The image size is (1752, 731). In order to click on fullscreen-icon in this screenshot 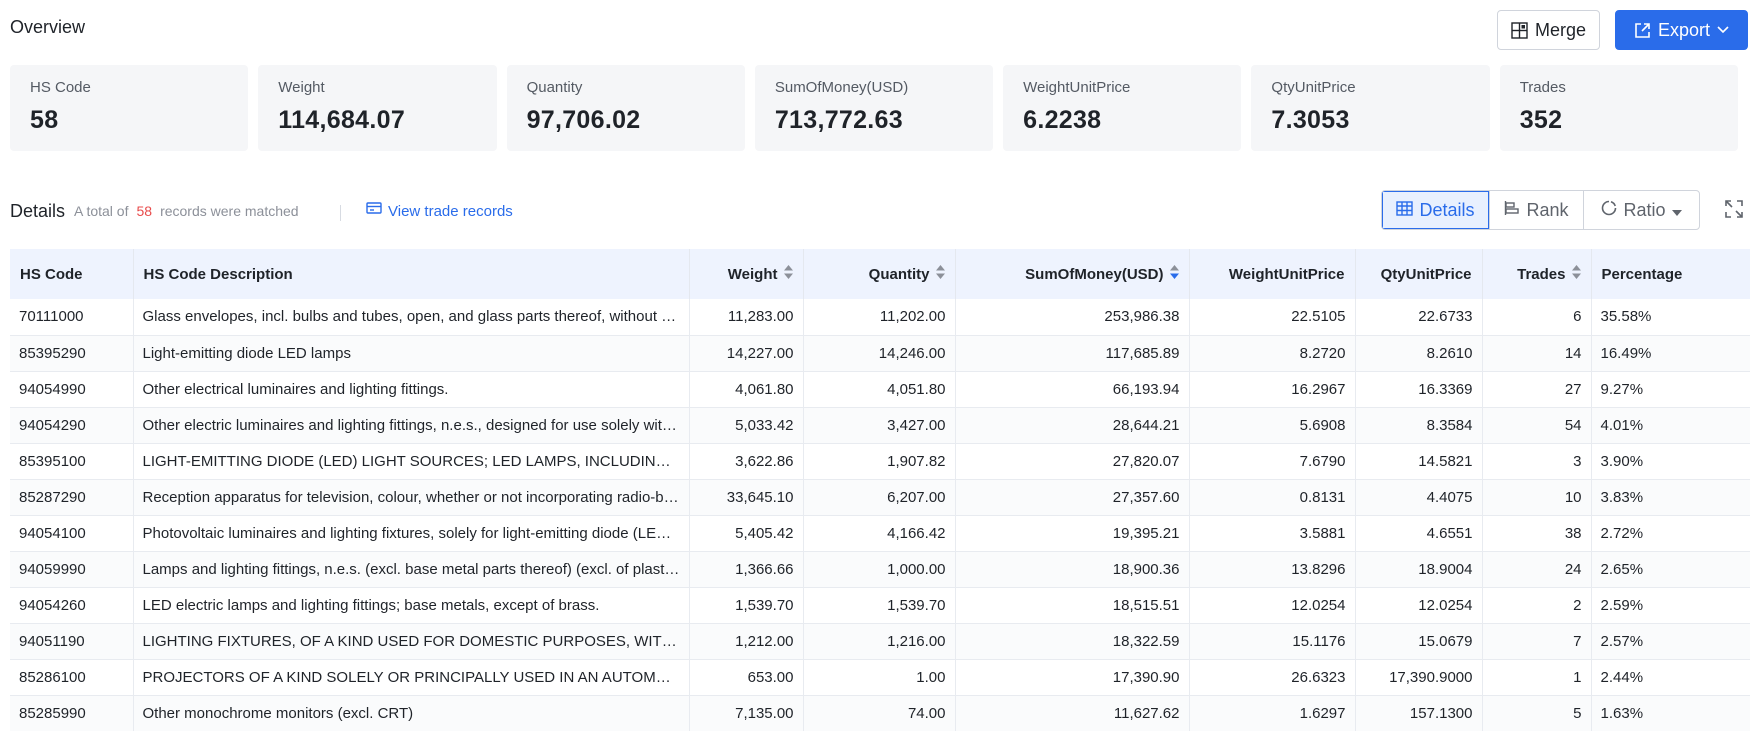, I will do `click(1734, 211)`.